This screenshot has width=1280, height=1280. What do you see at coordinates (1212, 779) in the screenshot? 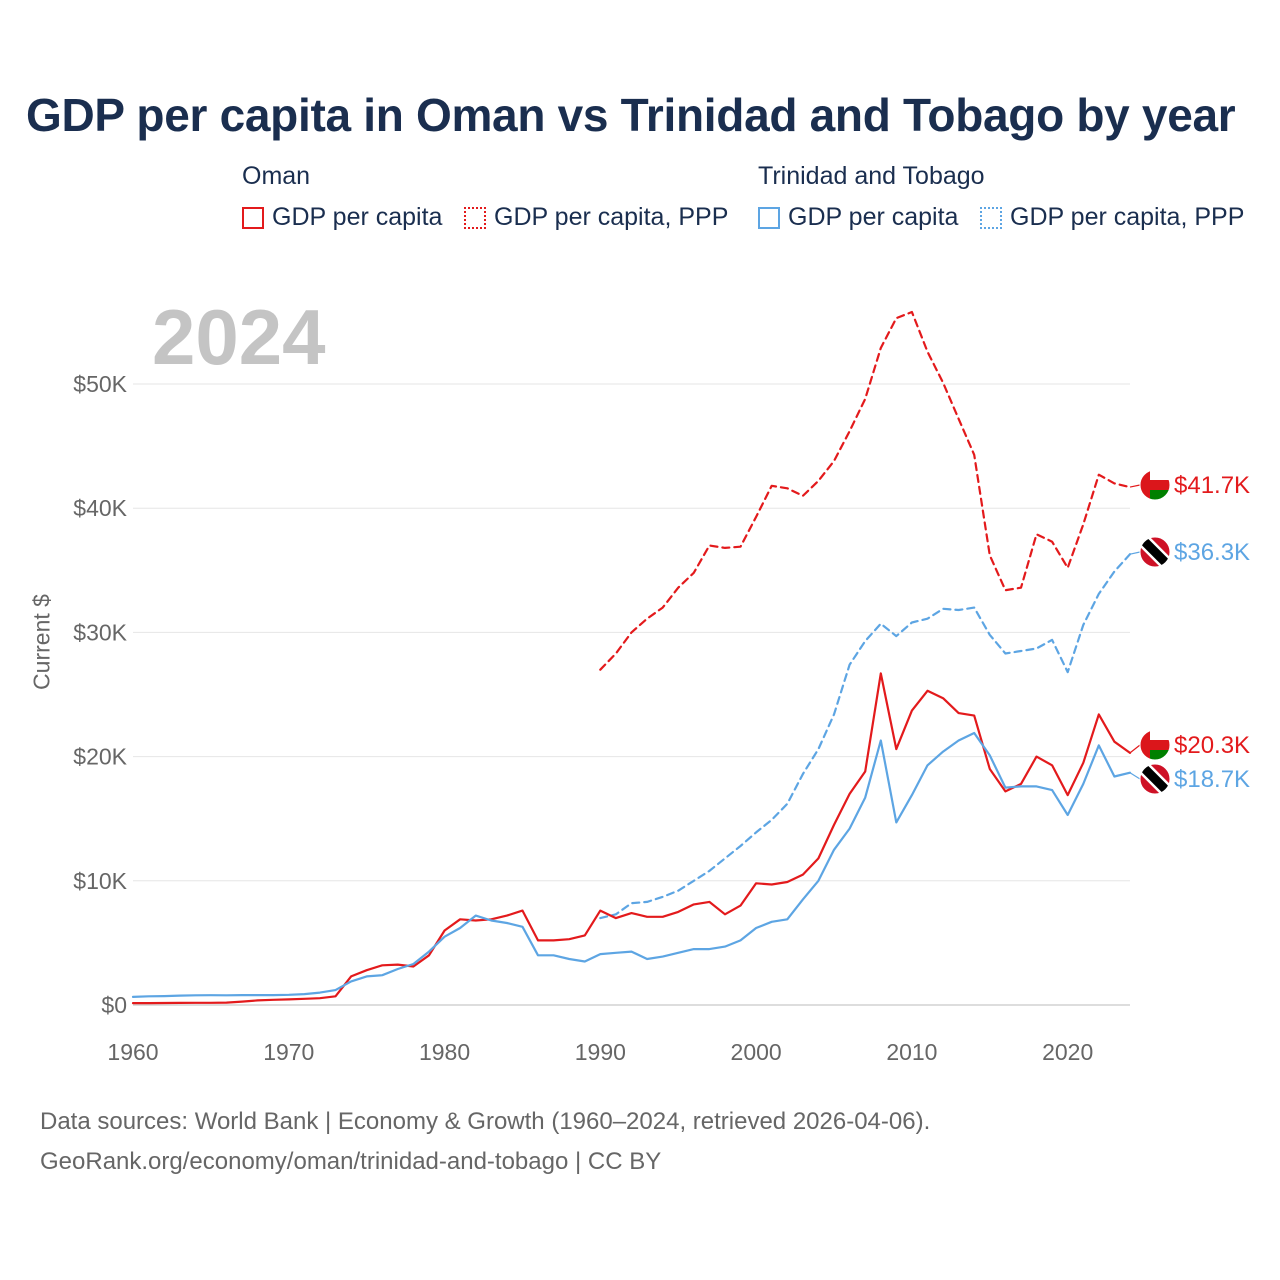
I see `end-value-label: $18.7K` at bounding box center [1212, 779].